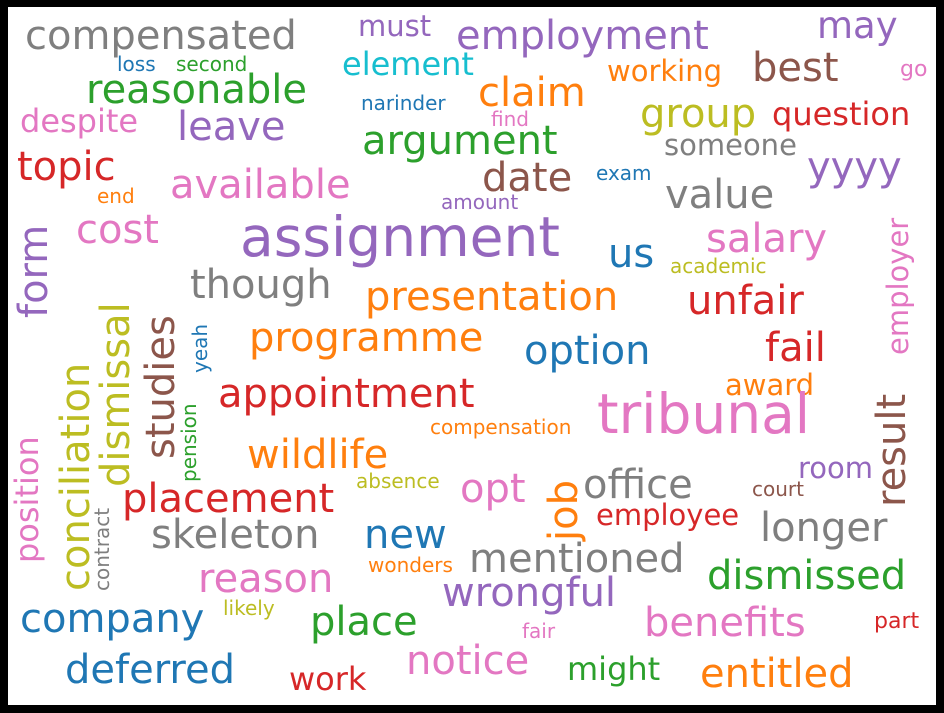 This screenshot has width=944, height=713. What do you see at coordinates (704, 414) in the screenshot?
I see `word-tribunal: tribunal` at bounding box center [704, 414].